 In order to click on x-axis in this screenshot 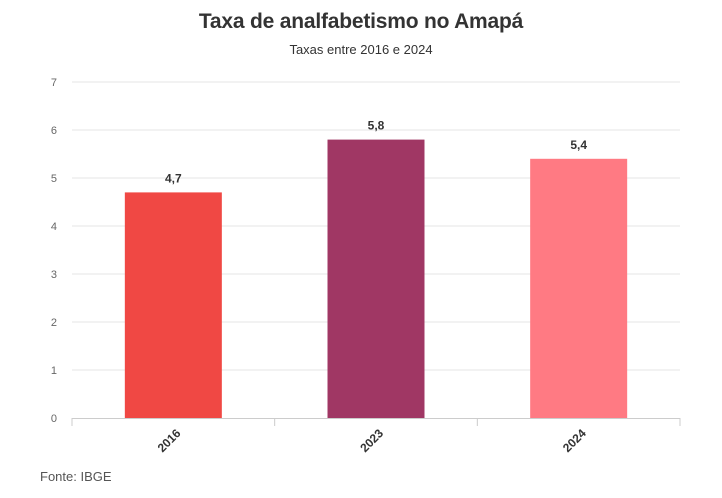, I will do `click(376, 422)`.